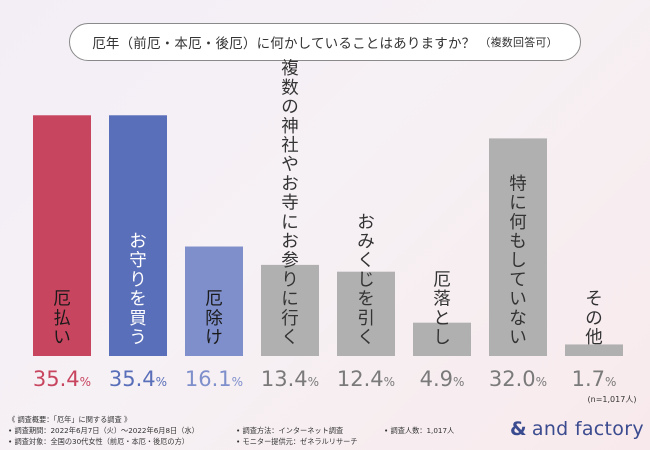  Describe the element at coordinates (587, 429) in the screenshot. I see `logo-text: and factory` at that location.